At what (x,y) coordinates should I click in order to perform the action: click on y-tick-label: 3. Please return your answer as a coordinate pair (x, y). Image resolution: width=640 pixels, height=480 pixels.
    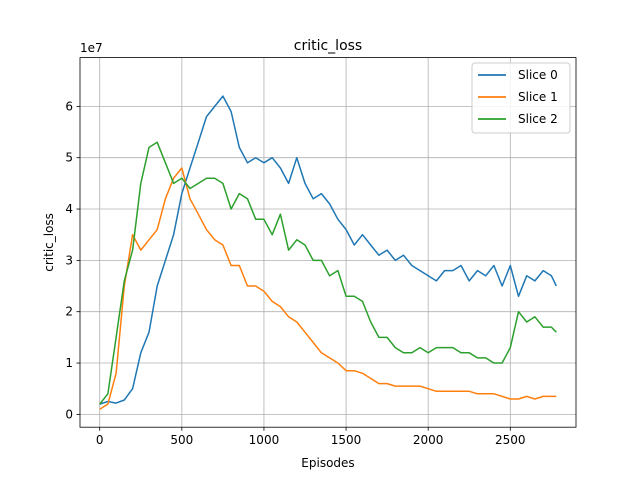
    Looking at the image, I should click on (69, 260).